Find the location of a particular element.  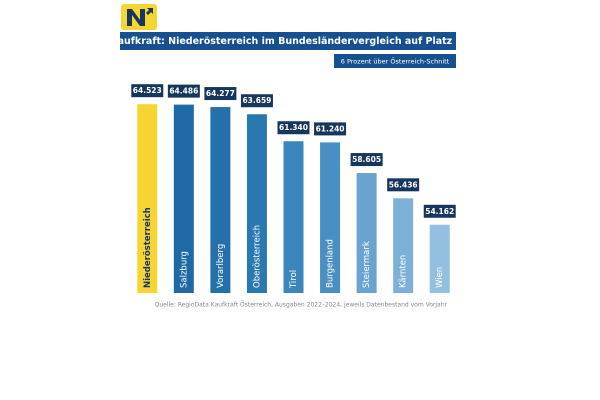

logo is located at coordinates (139, 17).